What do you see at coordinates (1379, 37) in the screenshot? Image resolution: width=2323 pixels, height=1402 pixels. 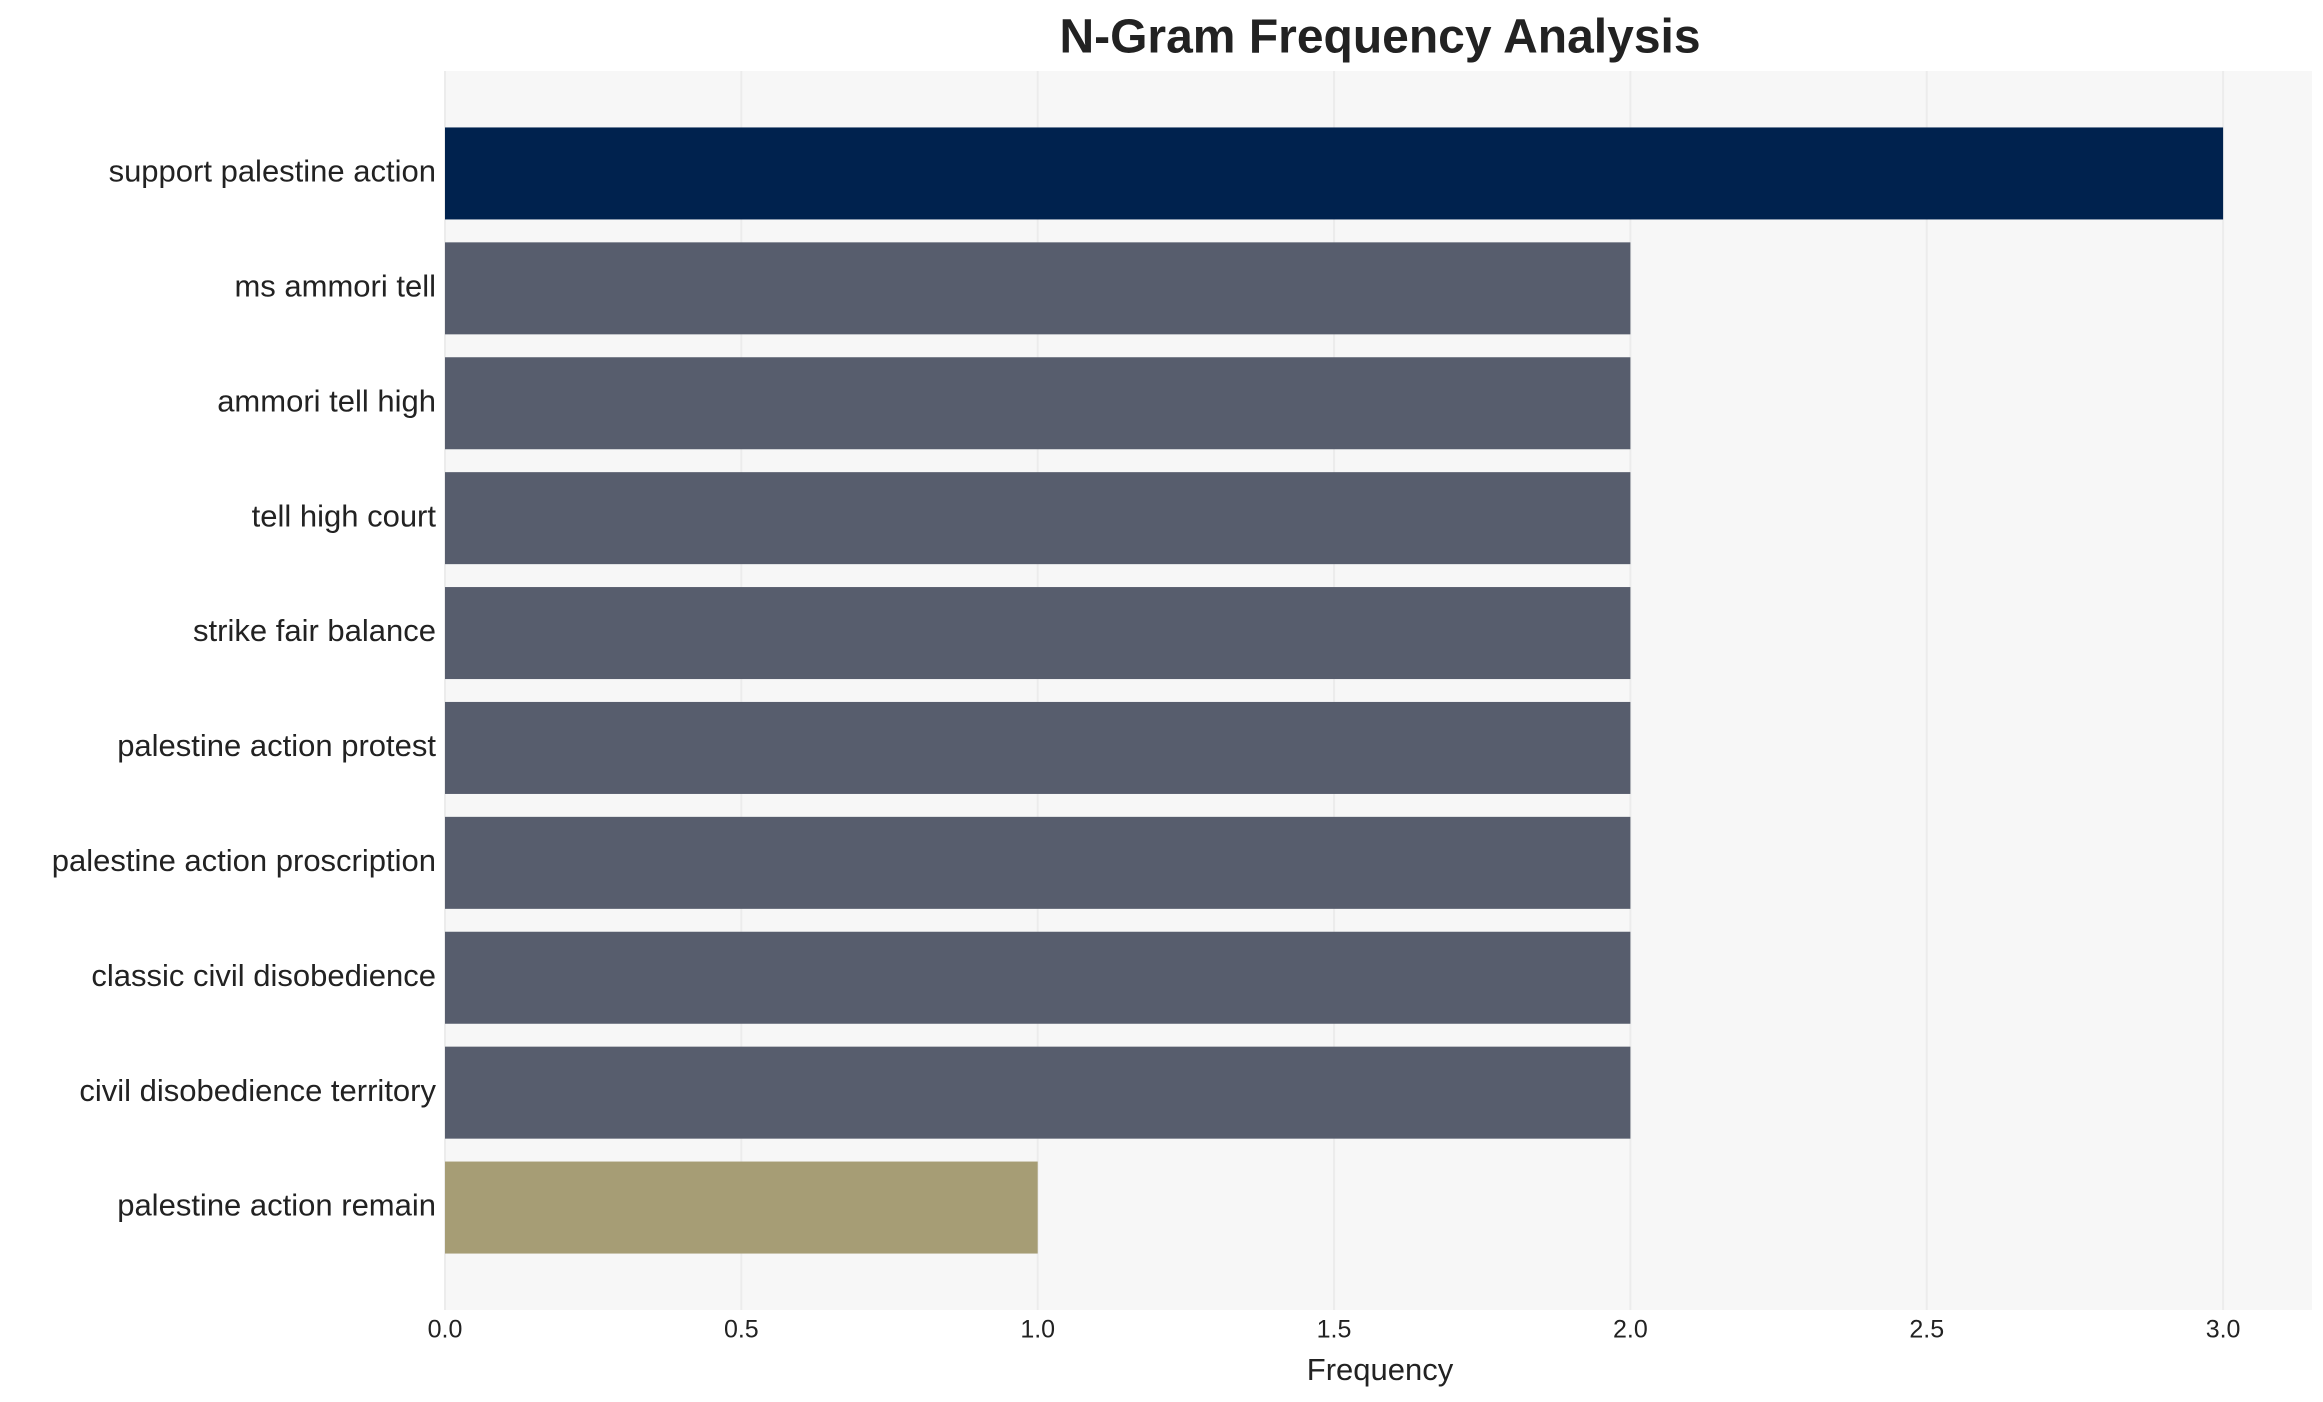 I see `chart-title: N-Gram Frequency Analysis` at bounding box center [1379, 37].